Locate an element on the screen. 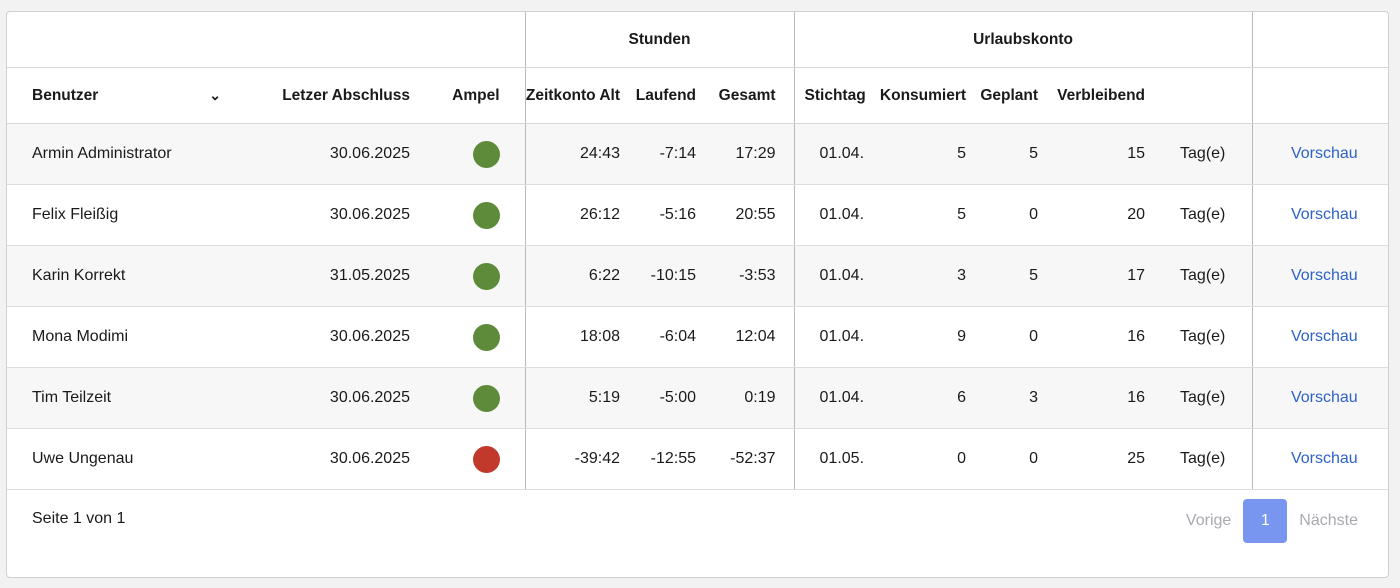 The width and height of the screenshot is (1400, 588). cell-konsumiert: 0 is located at coordinates (925, 459).